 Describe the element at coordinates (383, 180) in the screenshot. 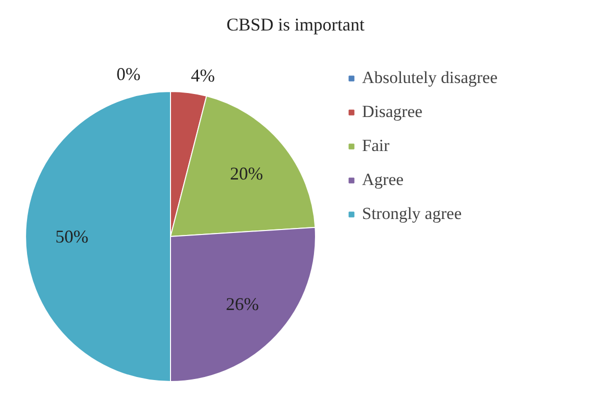

I see `legend-label: Agree` at that location.